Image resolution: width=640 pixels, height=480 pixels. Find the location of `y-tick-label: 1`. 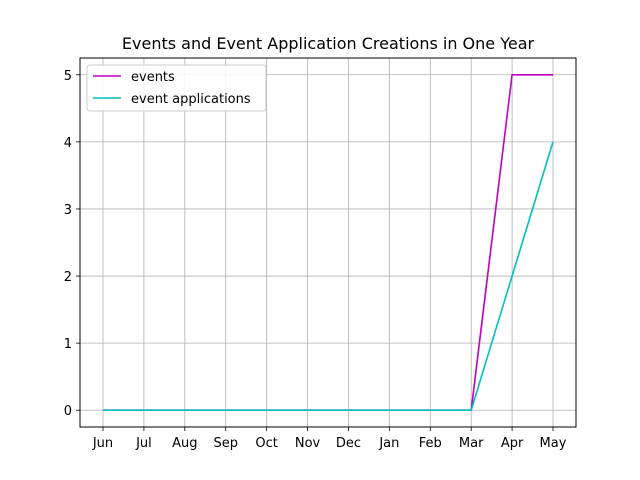

y-tick-label: 1 is located at coordinates (68, 344).